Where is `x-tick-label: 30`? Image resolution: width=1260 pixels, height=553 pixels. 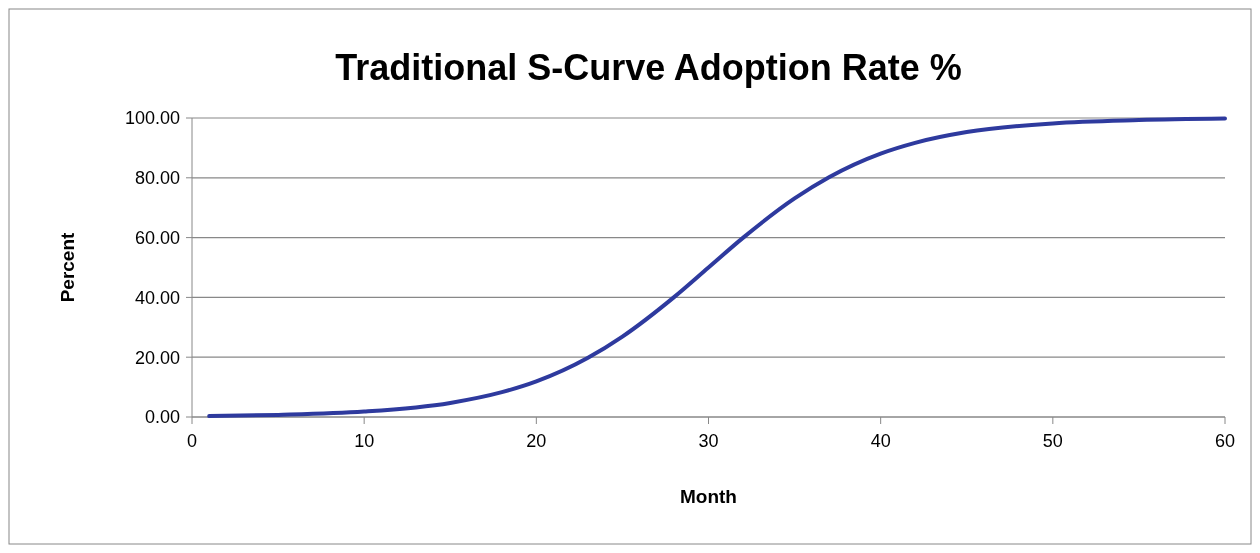 x-tick-label: 30 is located at coordinates (708, 441).